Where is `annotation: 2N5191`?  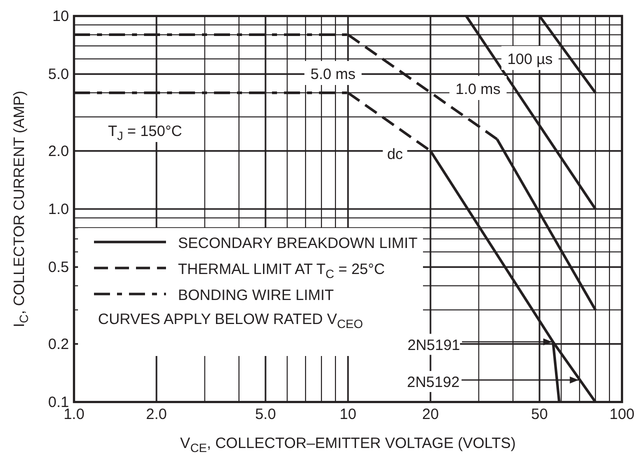
annotation: 2N5191 is located at coordinates (433, 345).